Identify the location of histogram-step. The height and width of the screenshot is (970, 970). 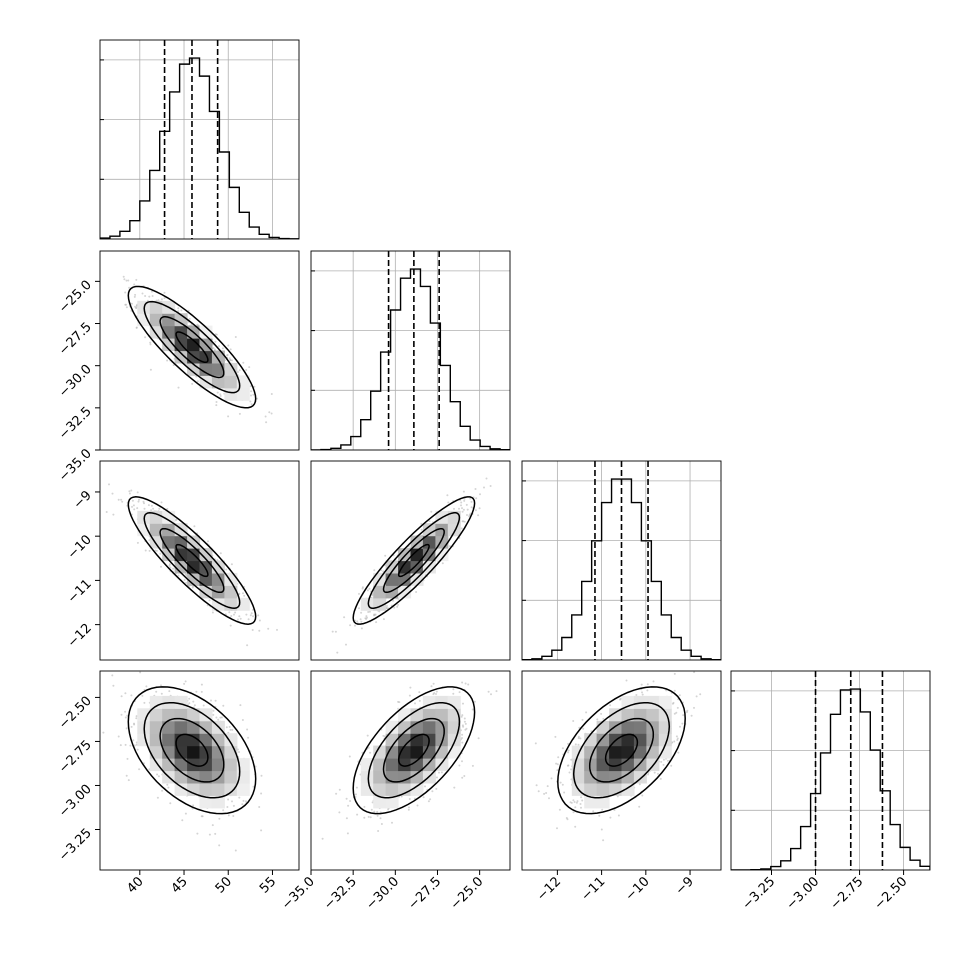
(410, 359).